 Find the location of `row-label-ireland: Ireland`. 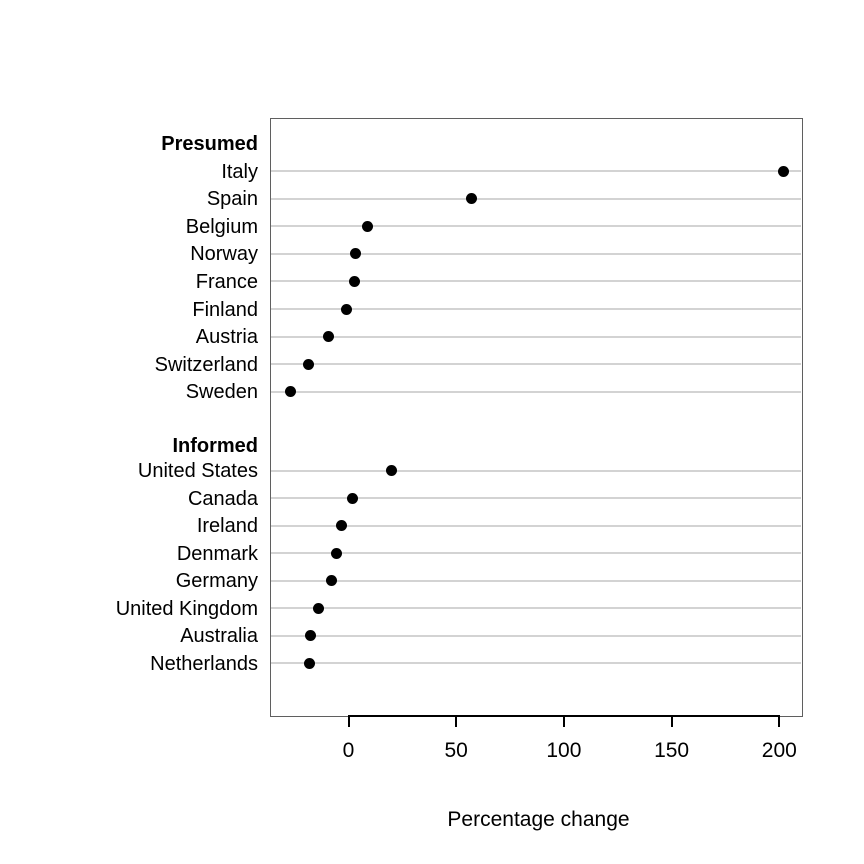

row-label-ireland: Ireland is located at coordinates (227, 526).